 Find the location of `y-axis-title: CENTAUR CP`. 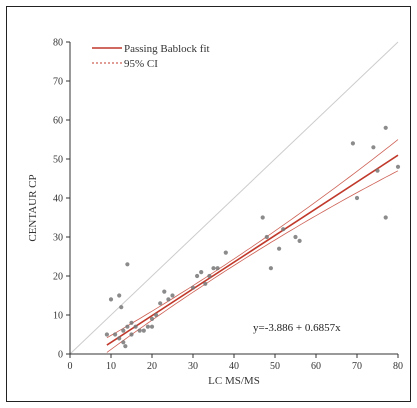

y-axis-title: CENTAUR CP is located at coordinates (33, 207).